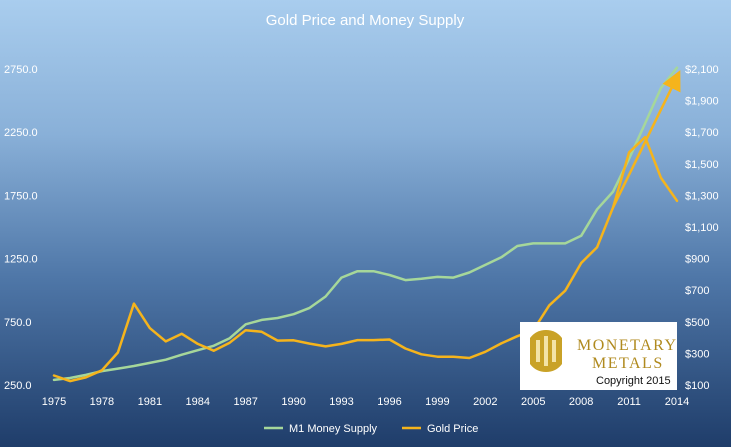 The height and width of the screenshot is (447, 731). I want to click on legend-m1-label: M1 Money Supply, so click(333, 429).